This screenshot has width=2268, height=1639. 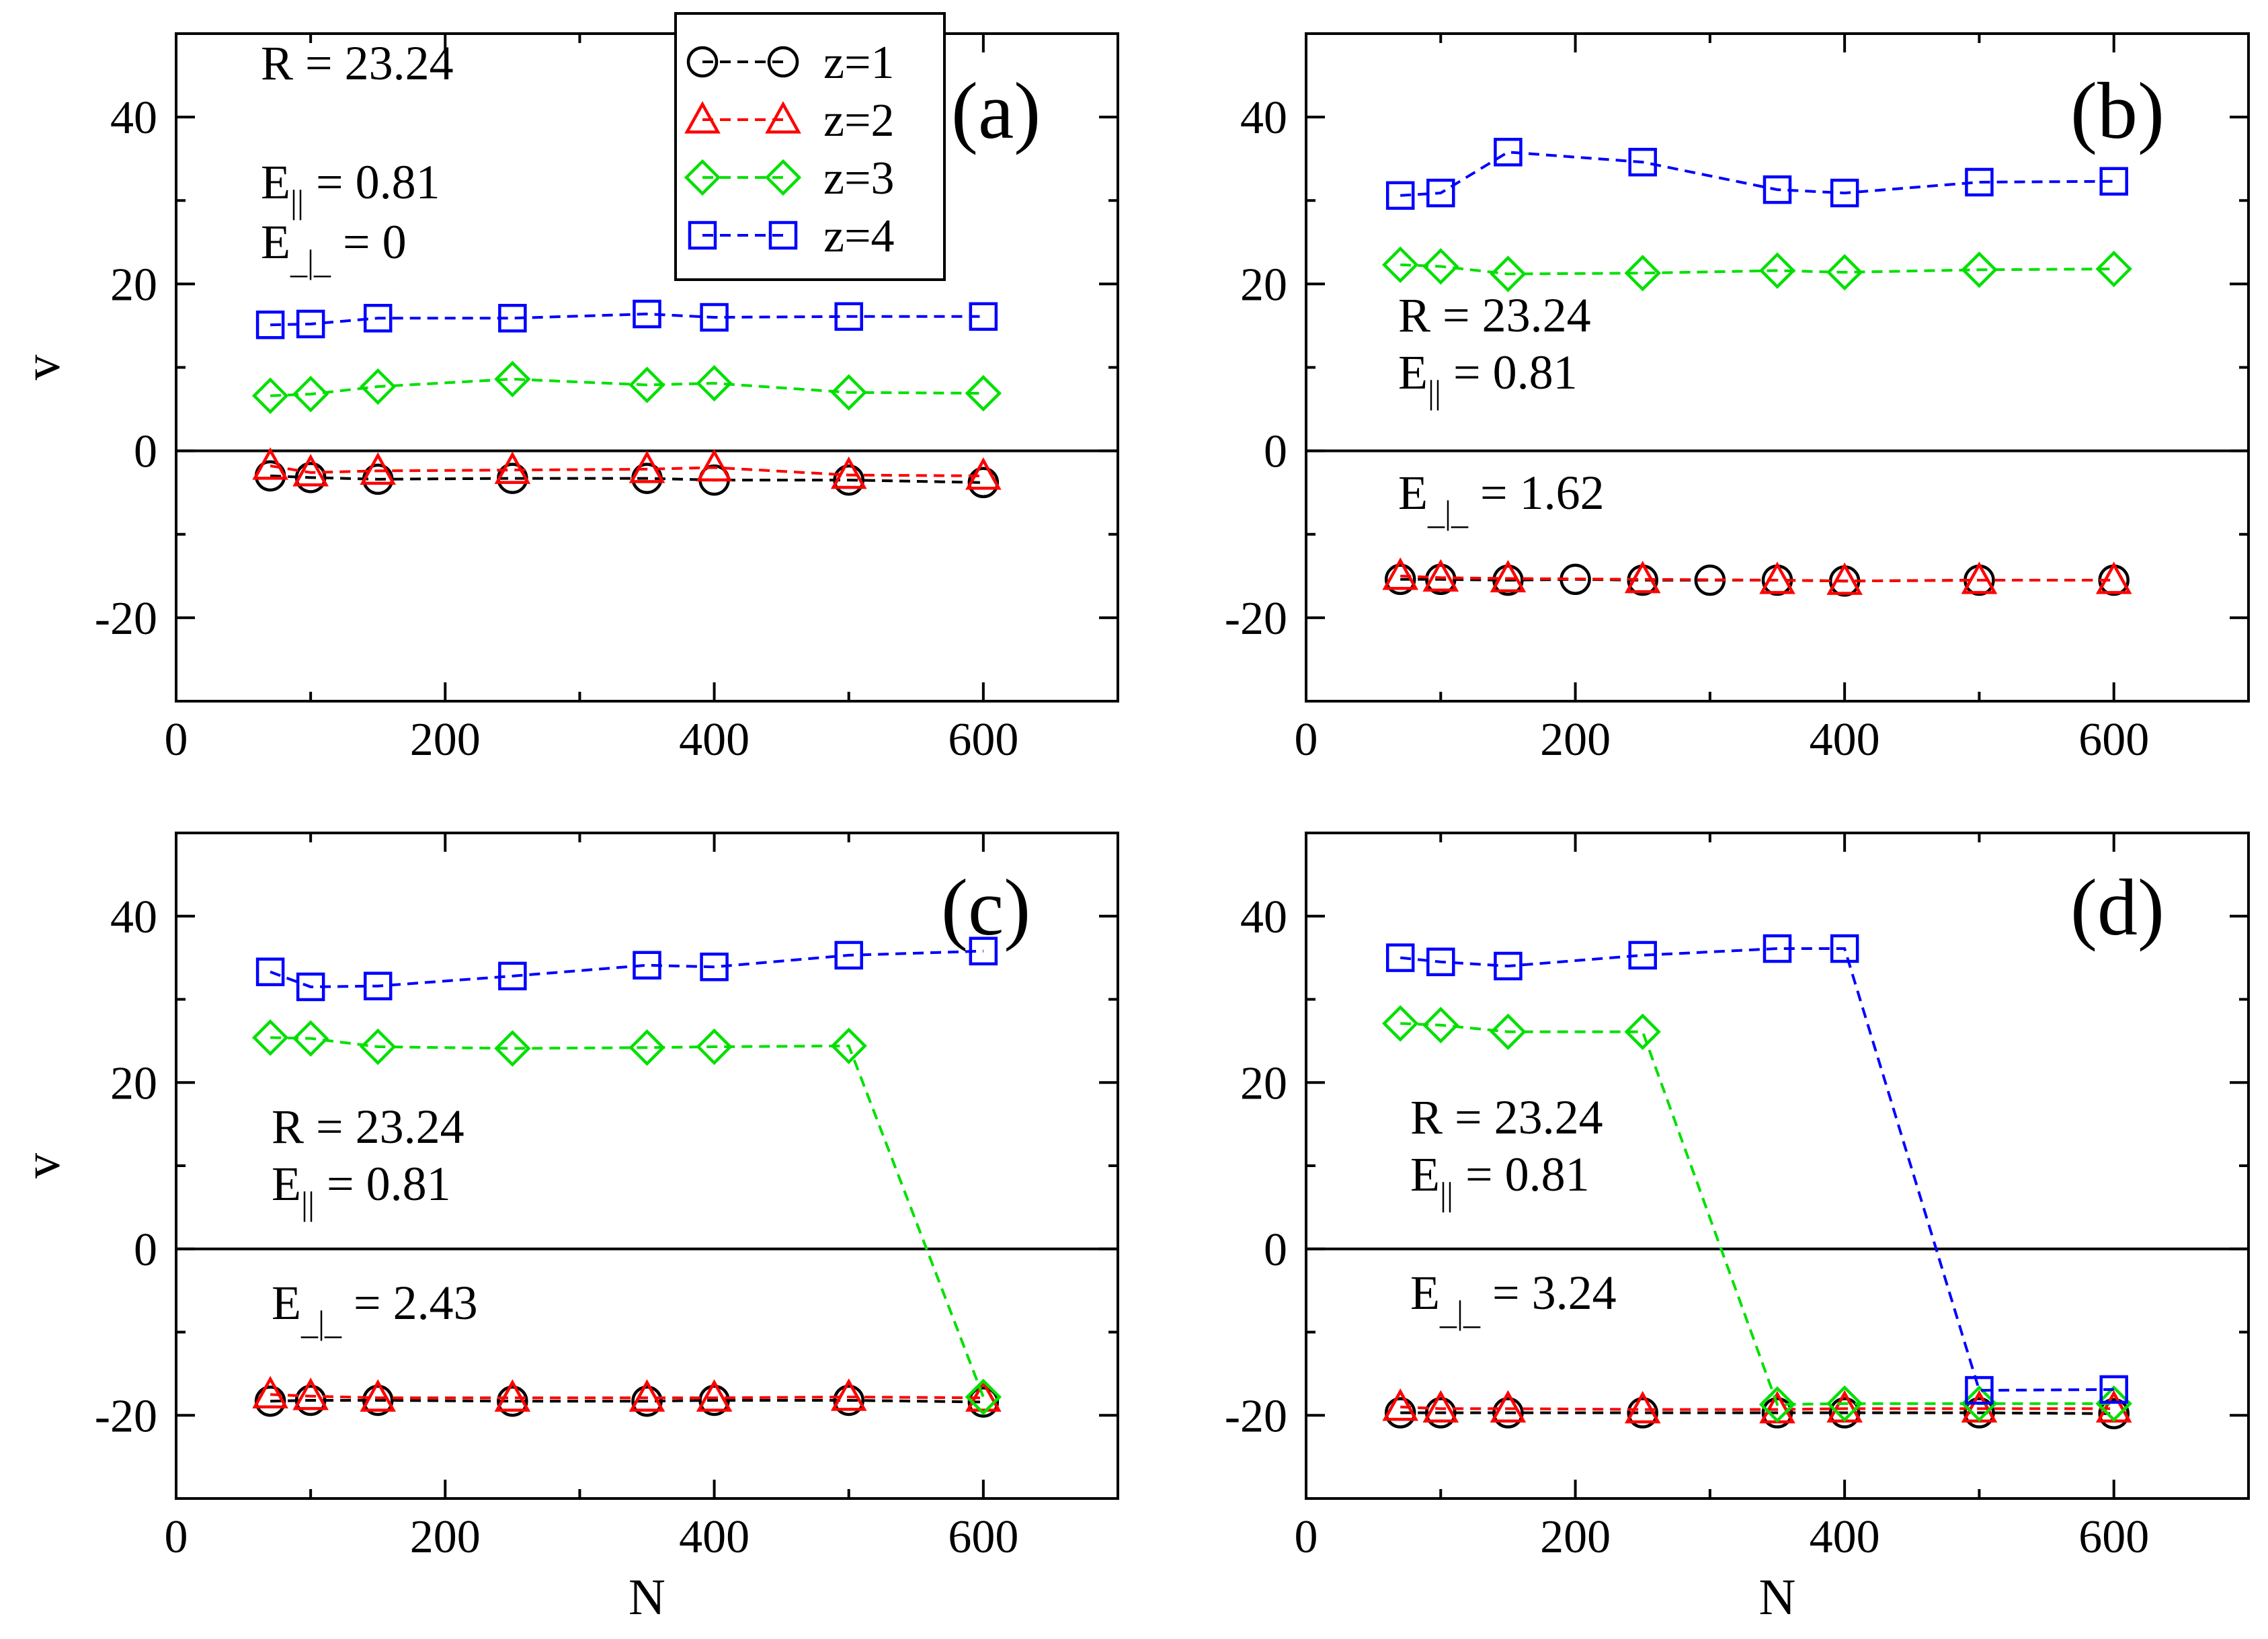 I want to click on series-z1, so click(x=627, y=1401).